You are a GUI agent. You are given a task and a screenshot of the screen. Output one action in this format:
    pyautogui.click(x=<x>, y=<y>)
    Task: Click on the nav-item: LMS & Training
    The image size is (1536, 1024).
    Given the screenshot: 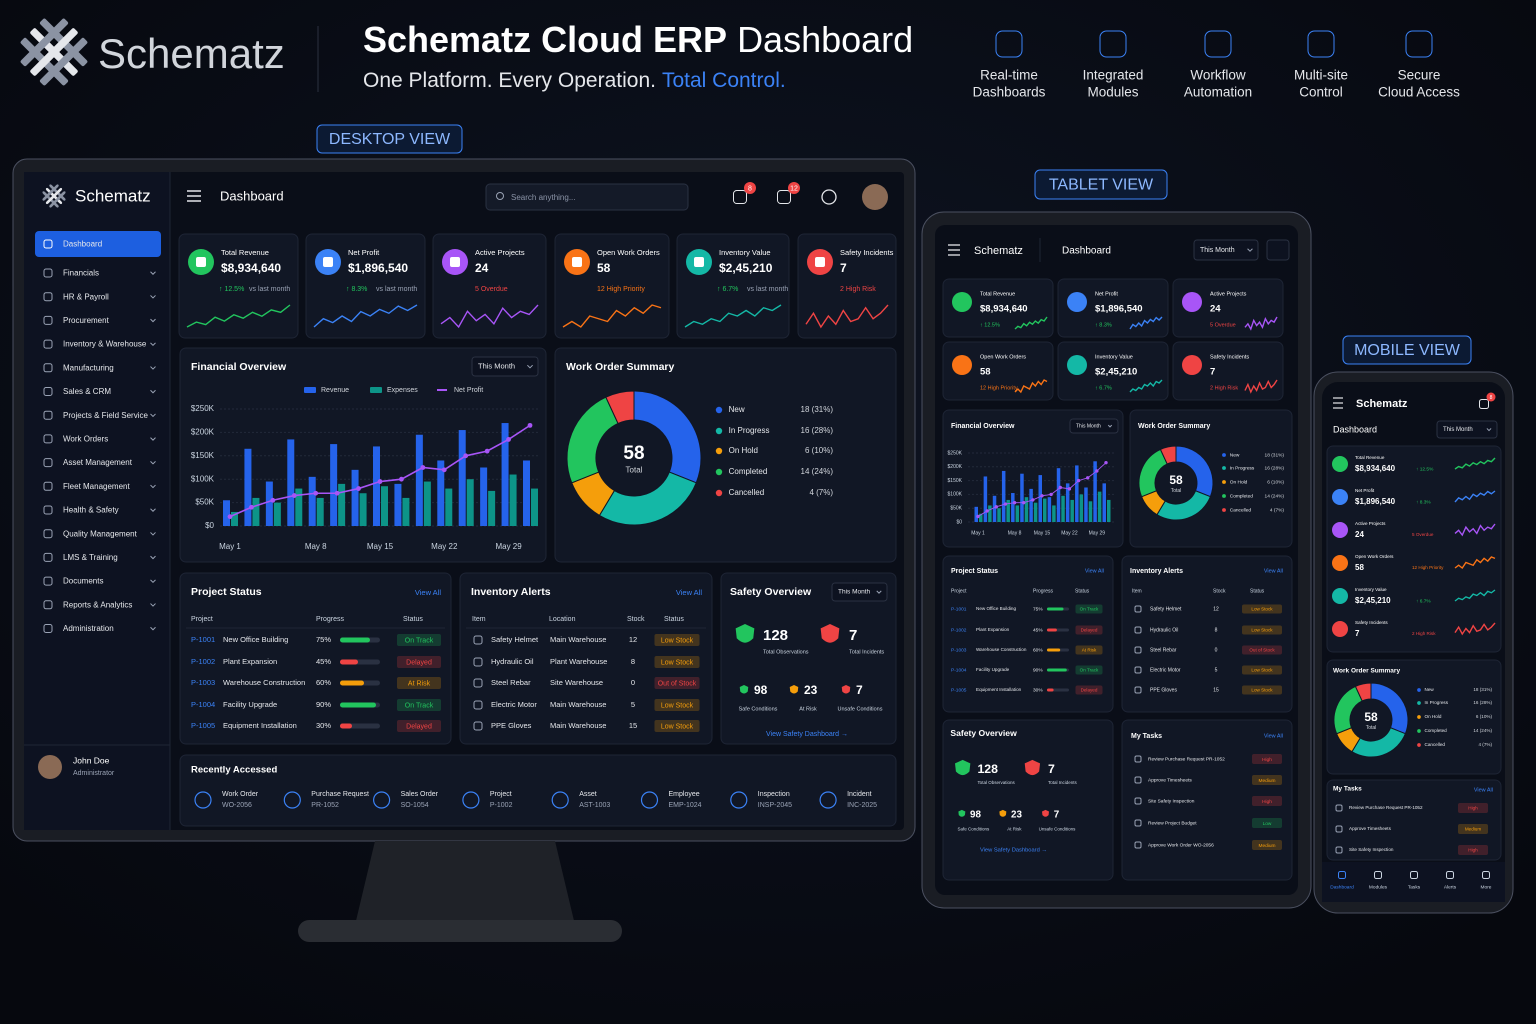 What is the action you would take?
    pyautogui.click(x=90, y=557)
    